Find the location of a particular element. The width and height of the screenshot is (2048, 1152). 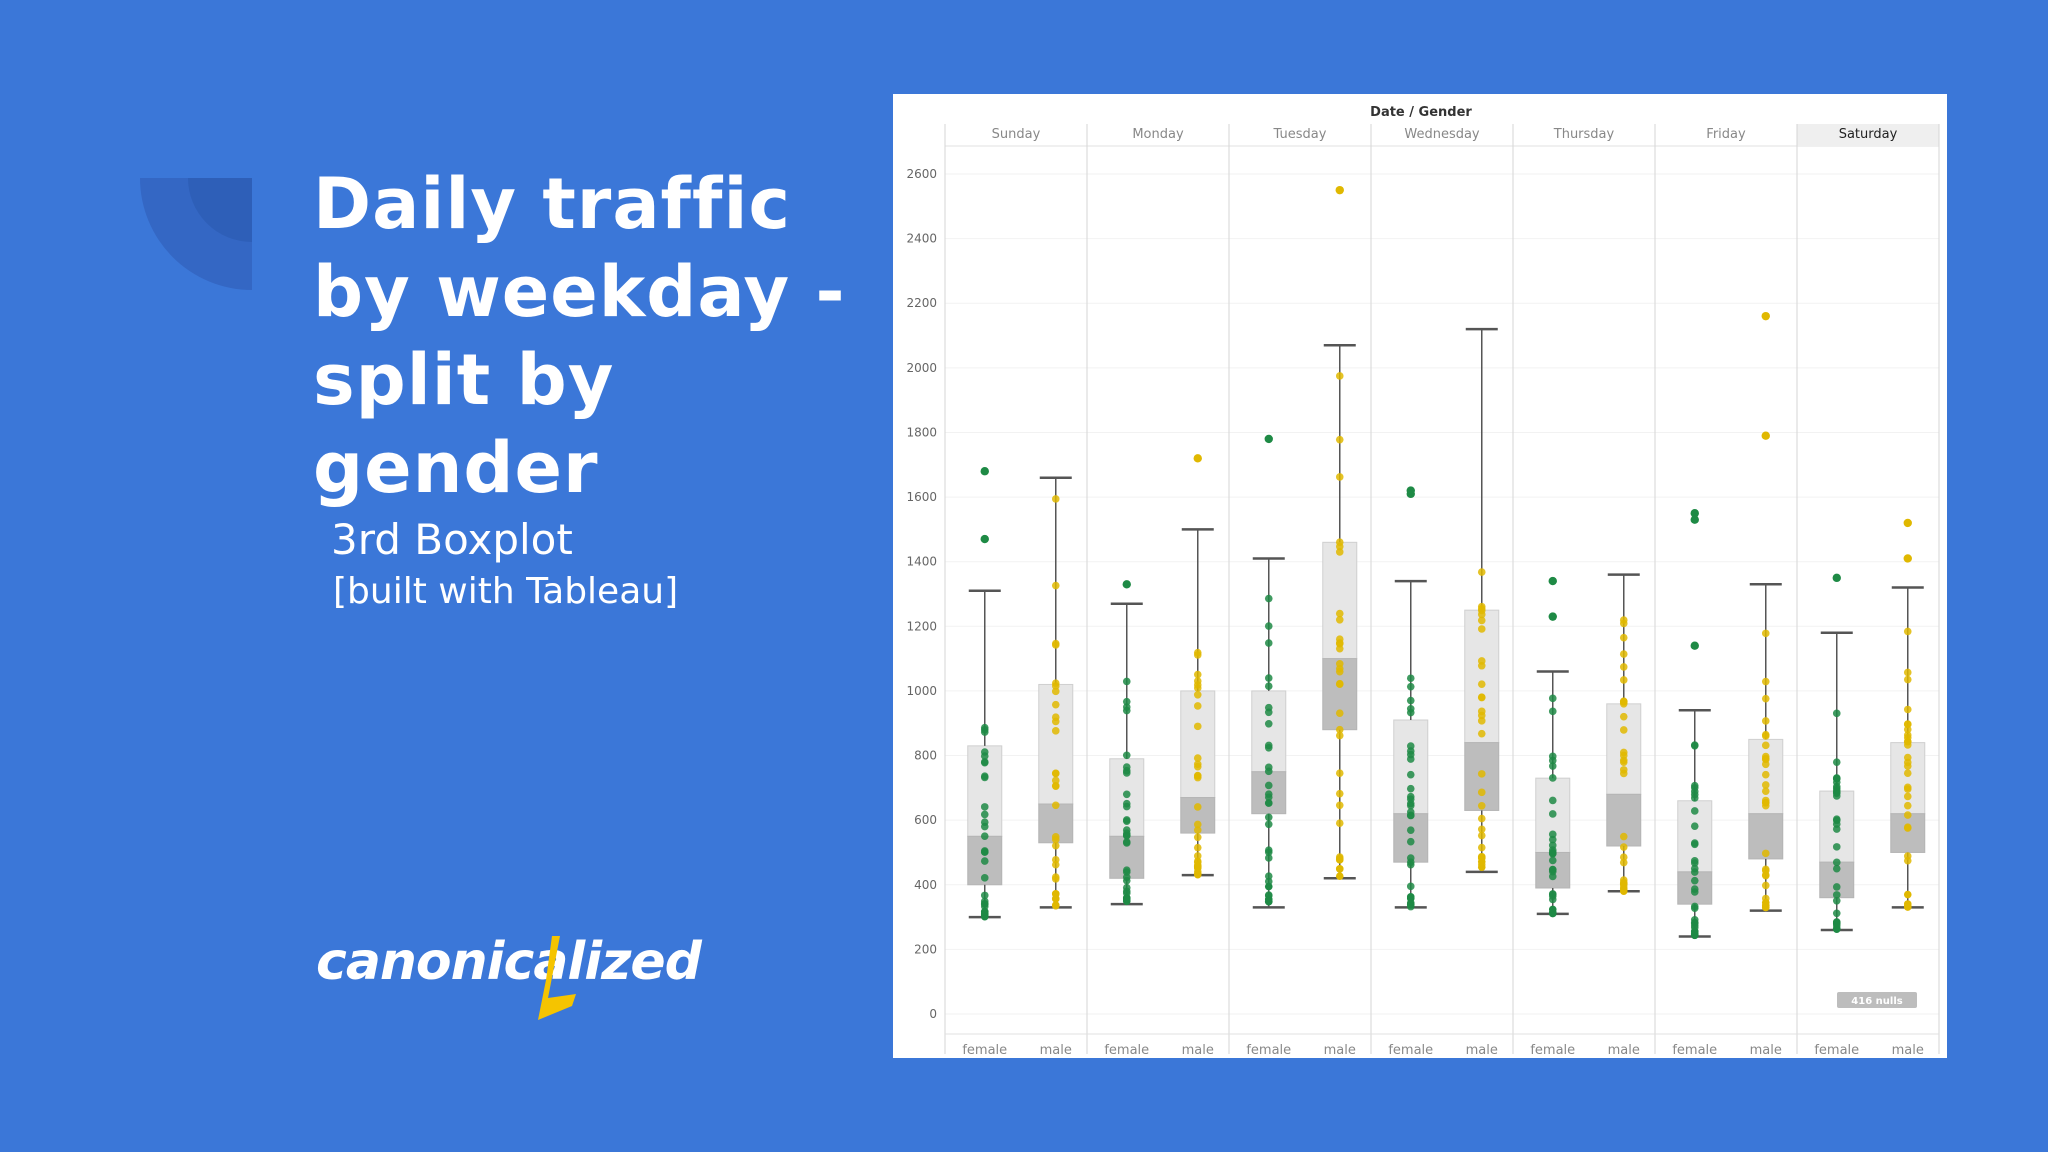

y-tick-label: 1600 is located at coordinates (921, 497).